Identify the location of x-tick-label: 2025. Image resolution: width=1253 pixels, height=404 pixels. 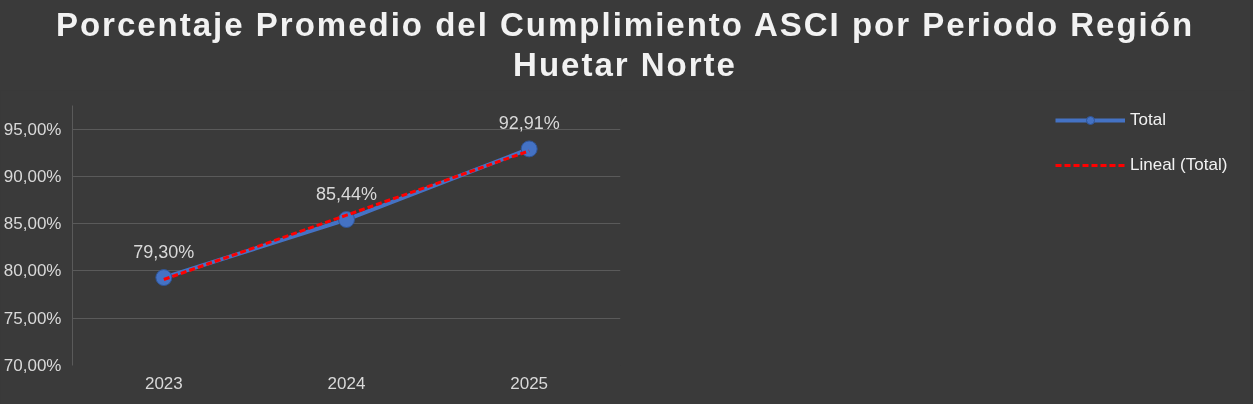
(529, 383).